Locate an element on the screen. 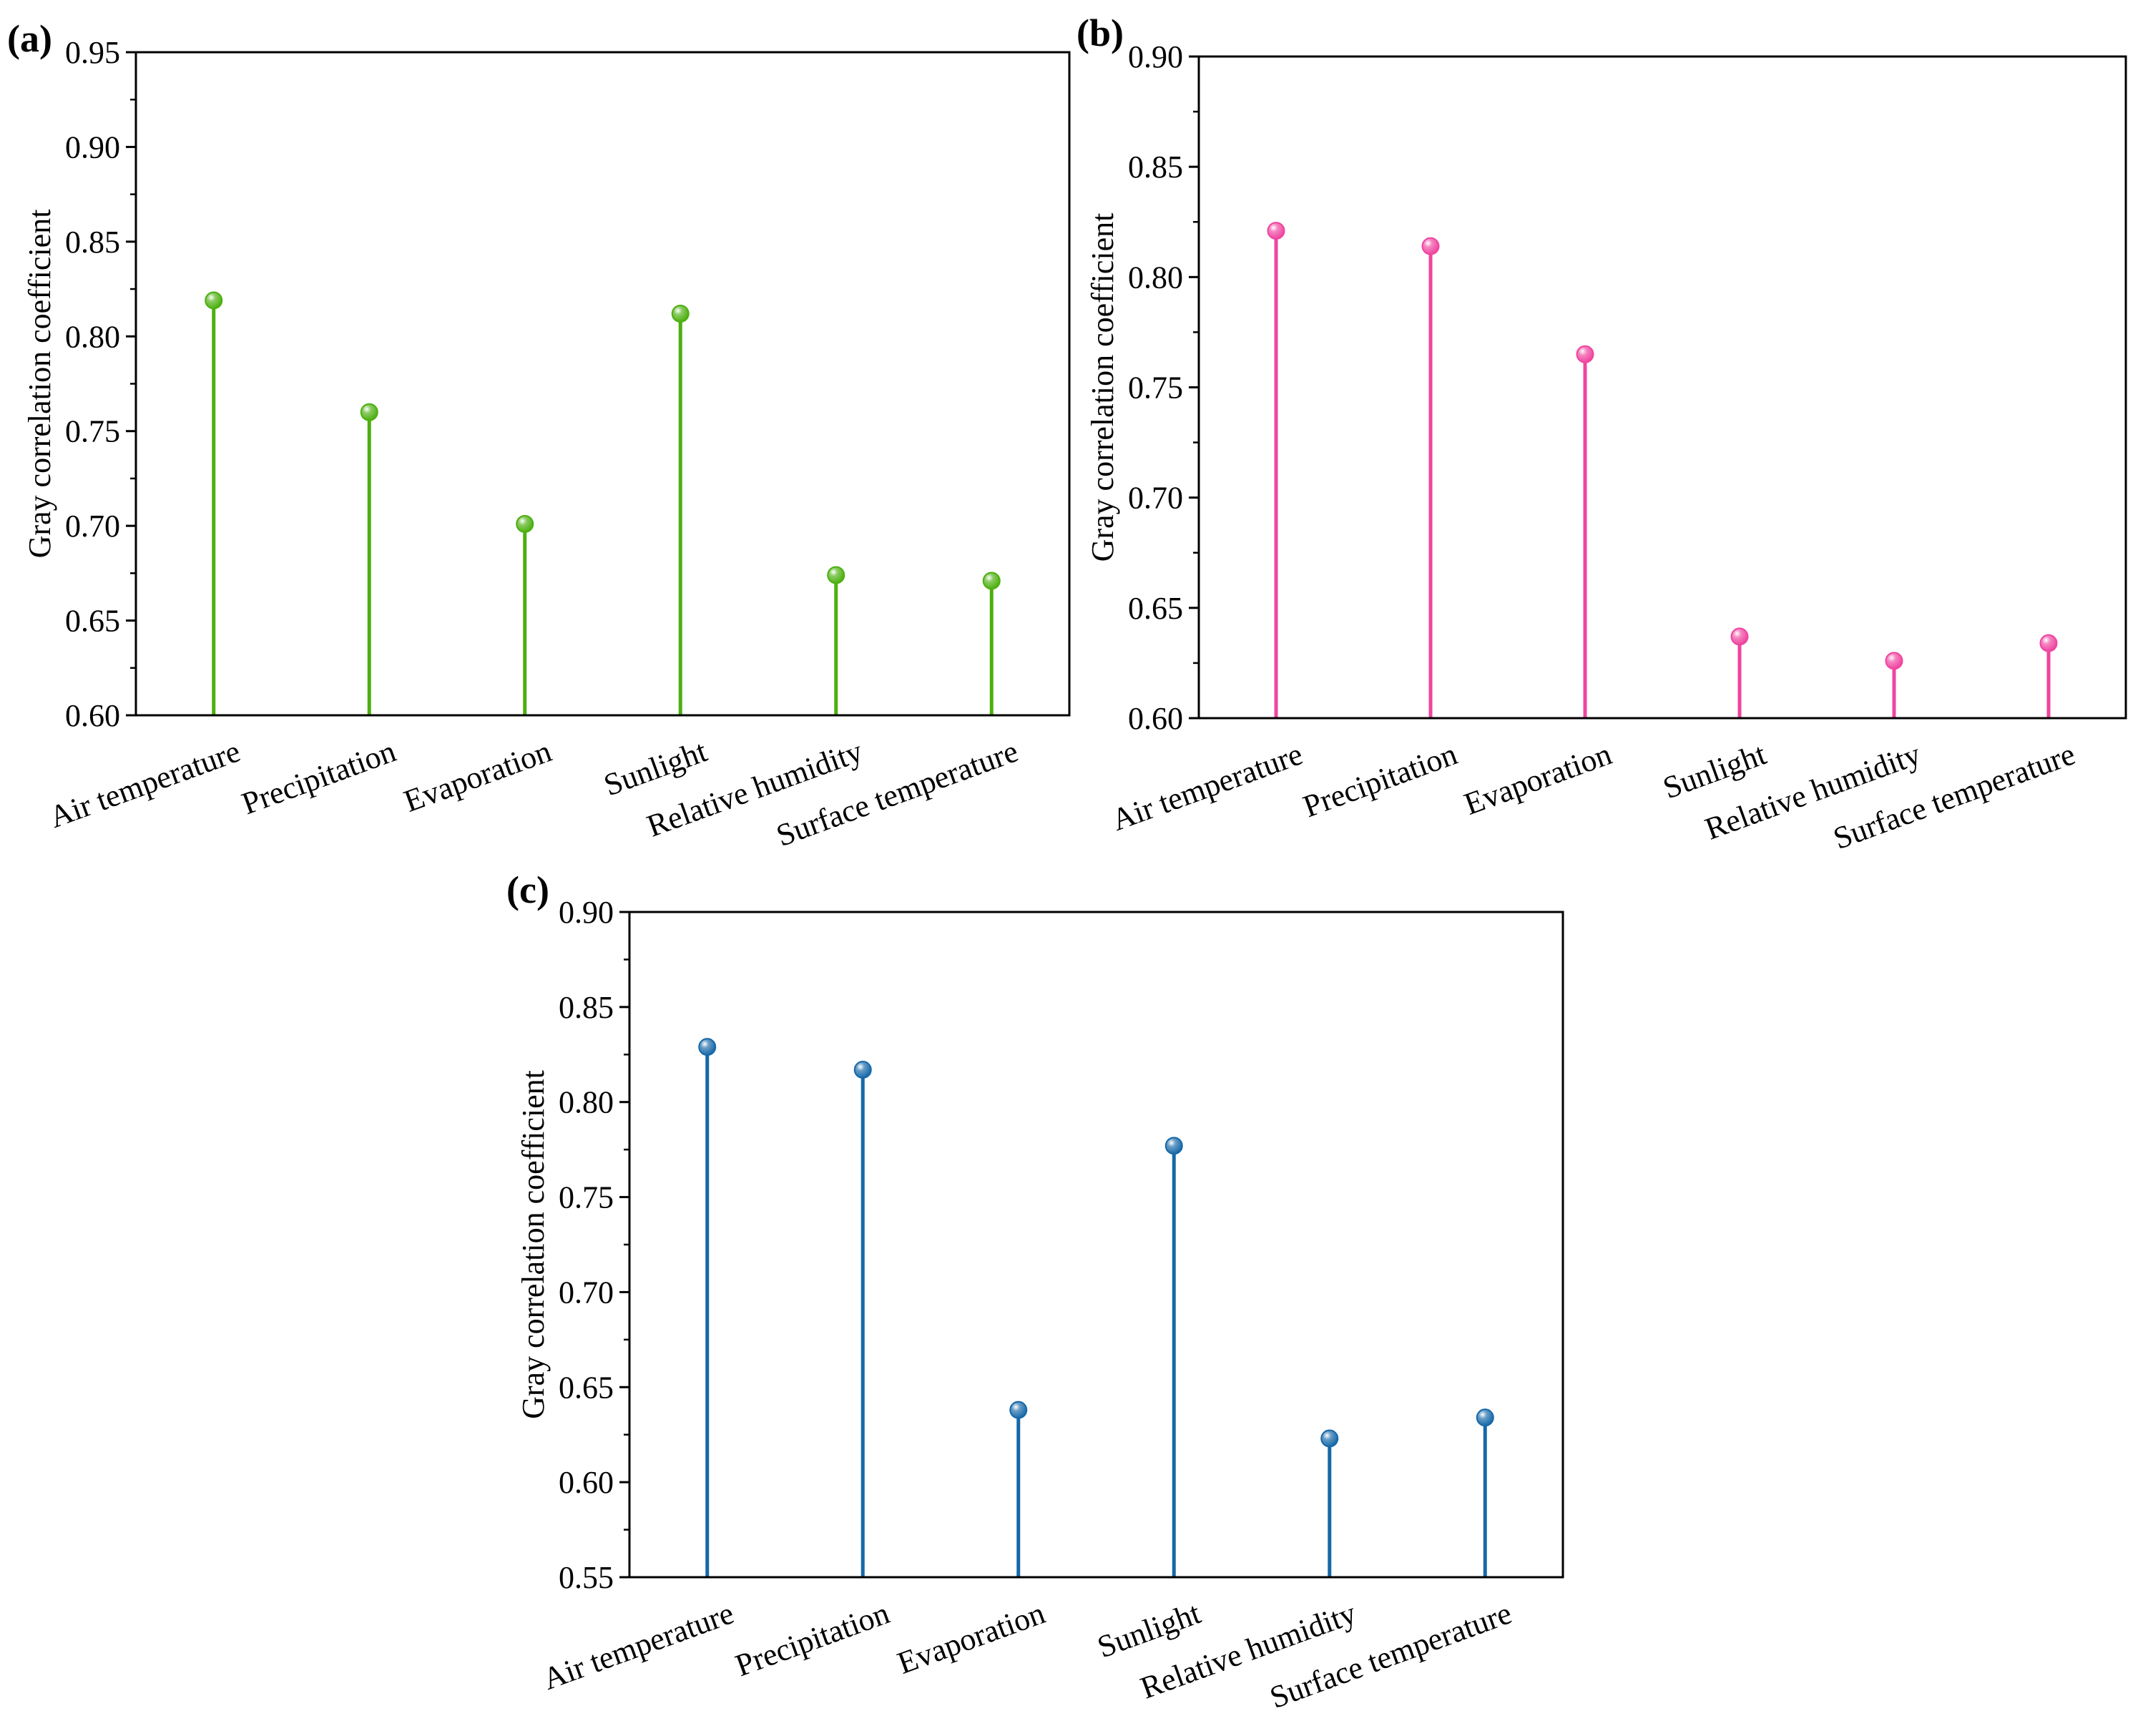  y-tick-label: 0.55 is located at coordinates (586, 1578).